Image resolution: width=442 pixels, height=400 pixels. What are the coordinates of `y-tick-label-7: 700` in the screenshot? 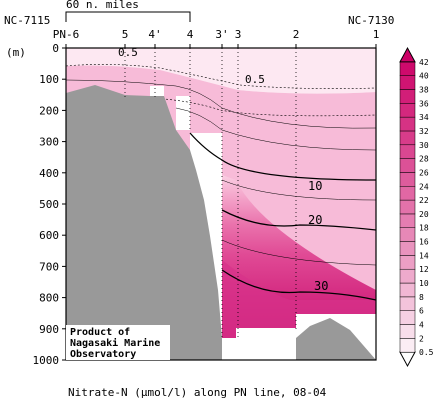 It's located at (49, 266).